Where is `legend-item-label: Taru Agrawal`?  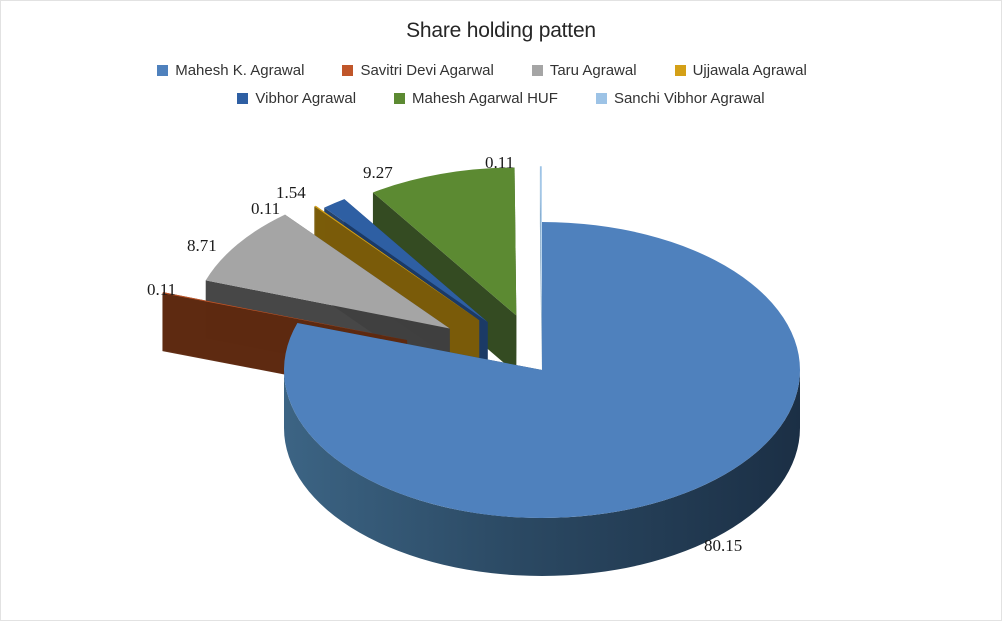
legend-item-label: Taru Agrawal is located at coordinates (593, 70).